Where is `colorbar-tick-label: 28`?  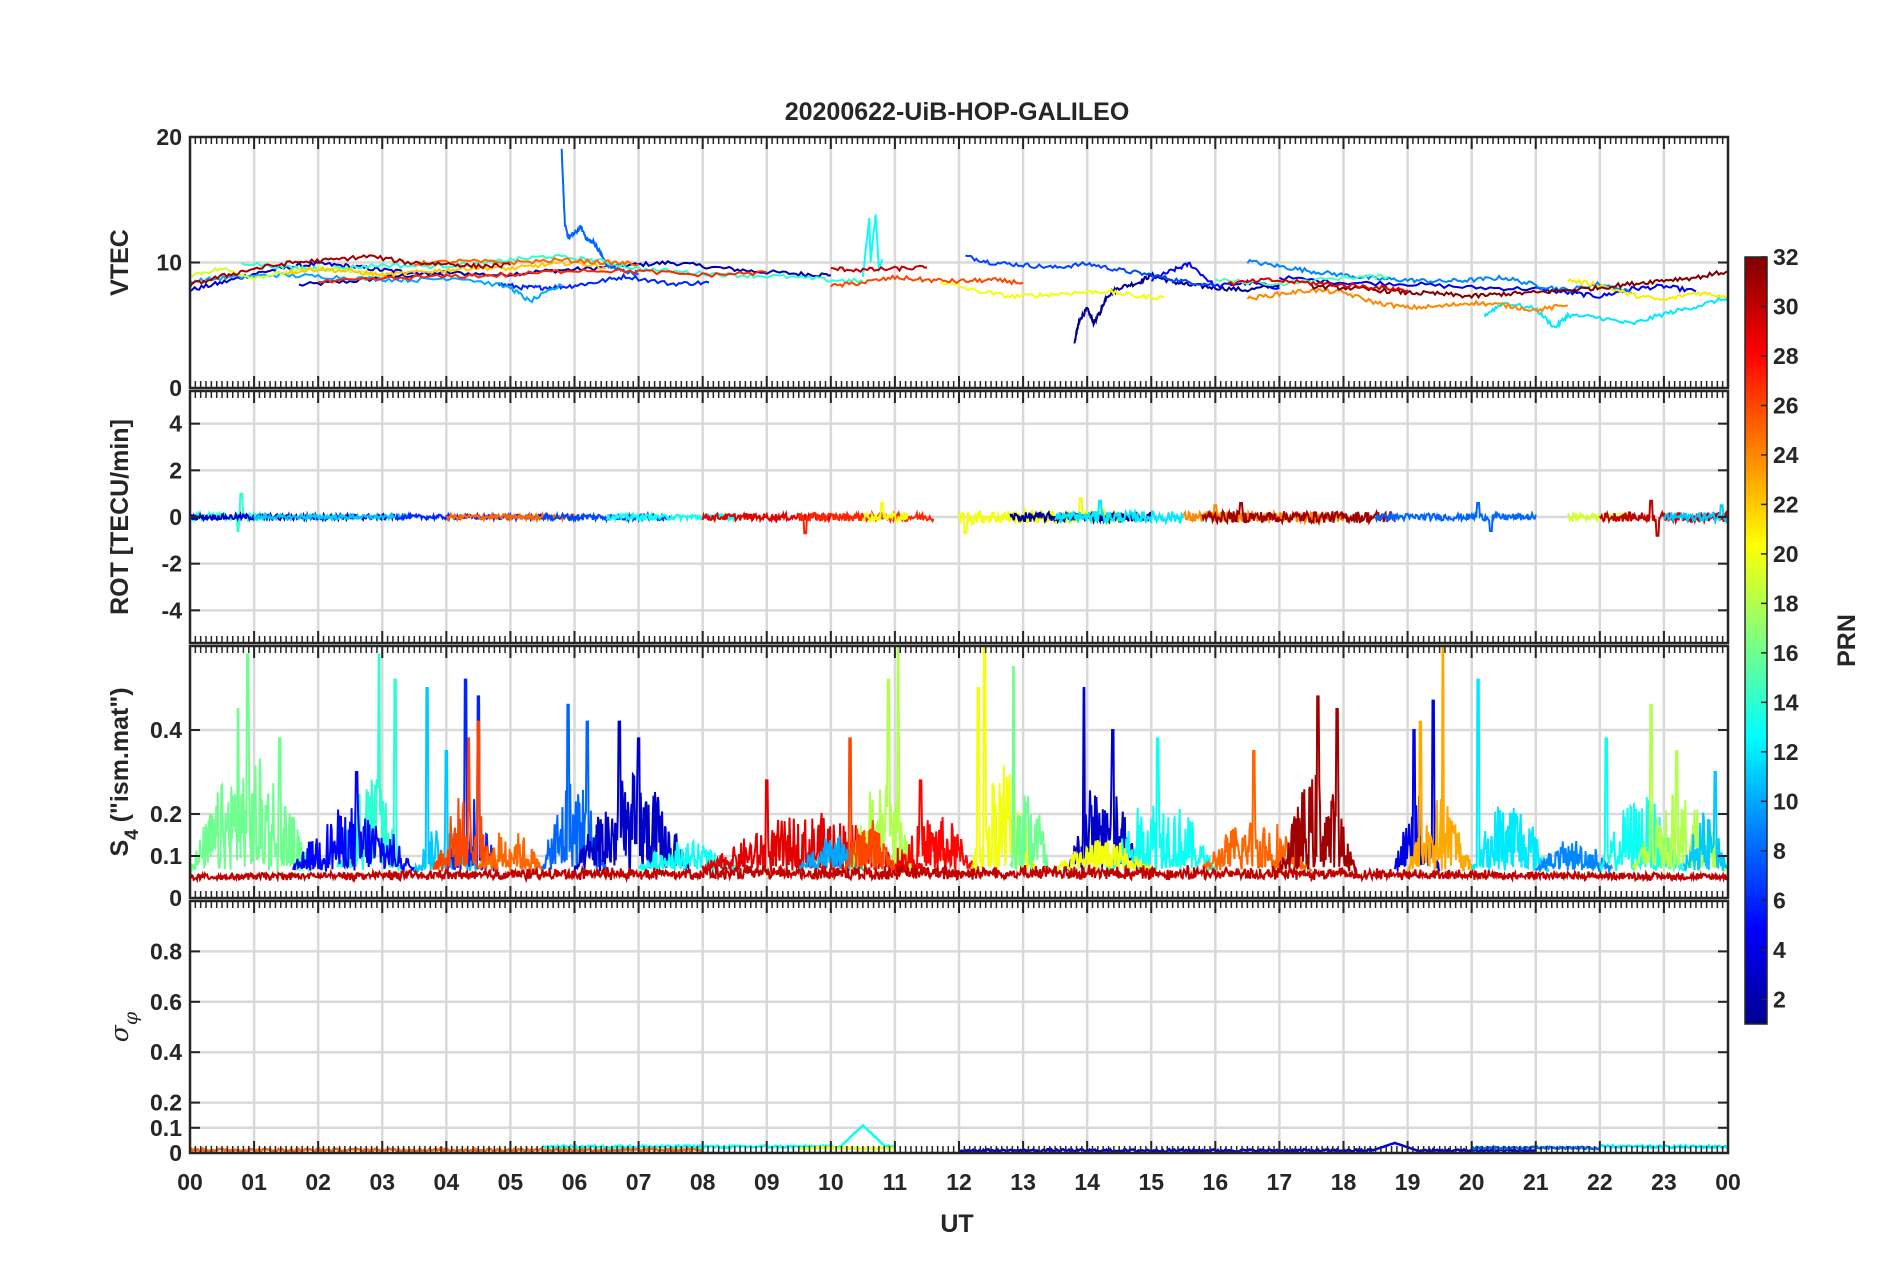
colorbar-tick-label: 28 is located at coordinates (1786, 356).